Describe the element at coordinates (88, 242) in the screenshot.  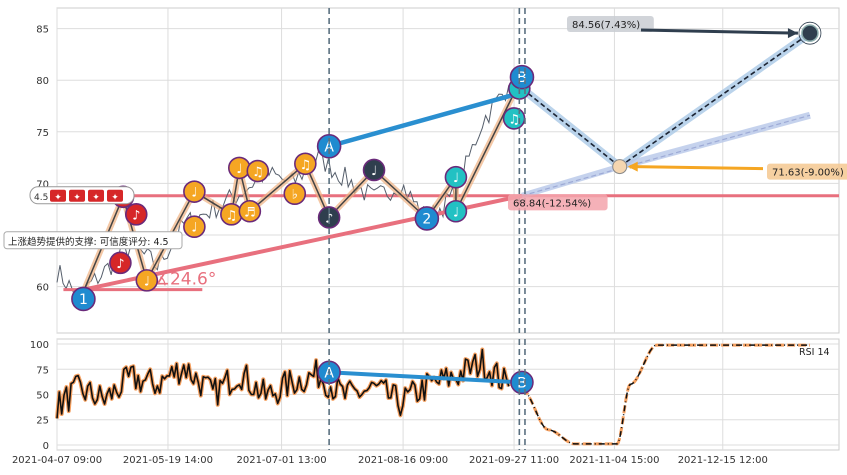
I see `support-label-text: 上涨趋势提供的支撑: 可信度评分: 4.5` at that location.